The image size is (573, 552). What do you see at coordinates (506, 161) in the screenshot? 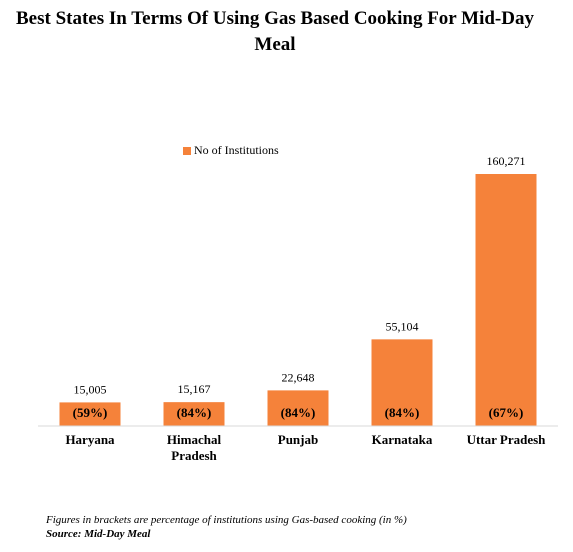
I see `value-label: 160,271` at bounding box center [506, 161].